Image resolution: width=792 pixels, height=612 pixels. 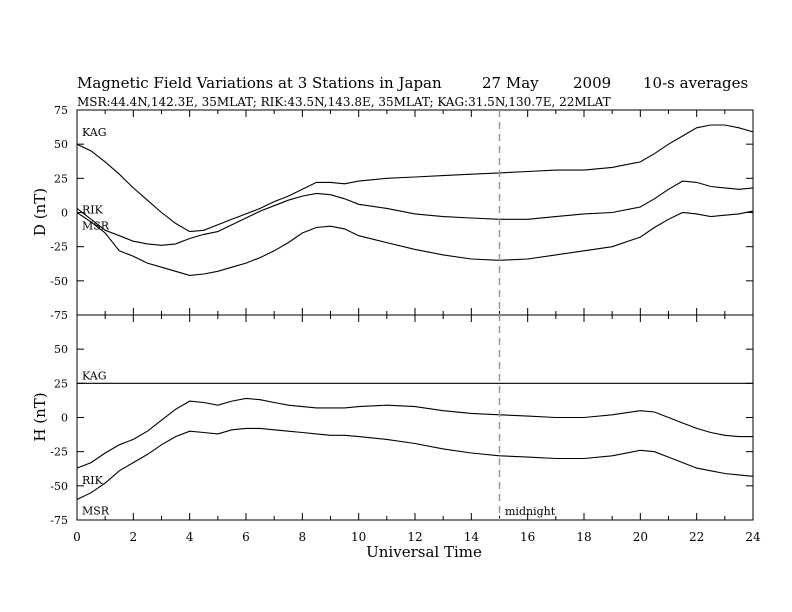 What do you see at coordinates (134, 537) in the screenshot?
I see `x-tick-label: 2` at bounding box center [134, 537].